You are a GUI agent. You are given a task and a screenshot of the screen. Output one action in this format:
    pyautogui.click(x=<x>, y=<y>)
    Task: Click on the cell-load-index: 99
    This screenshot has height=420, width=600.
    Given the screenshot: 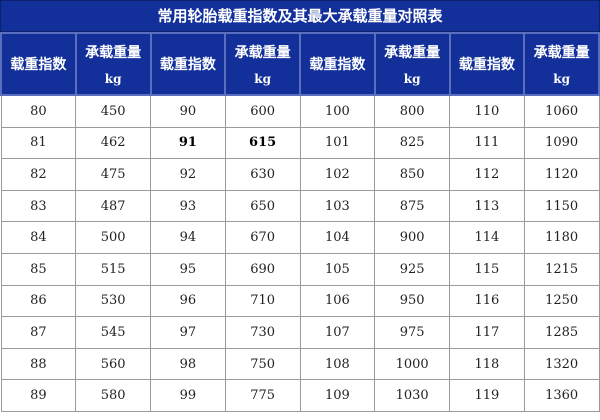 What is the action you would take?
    pyautogui.click(x=188, y=395)
    